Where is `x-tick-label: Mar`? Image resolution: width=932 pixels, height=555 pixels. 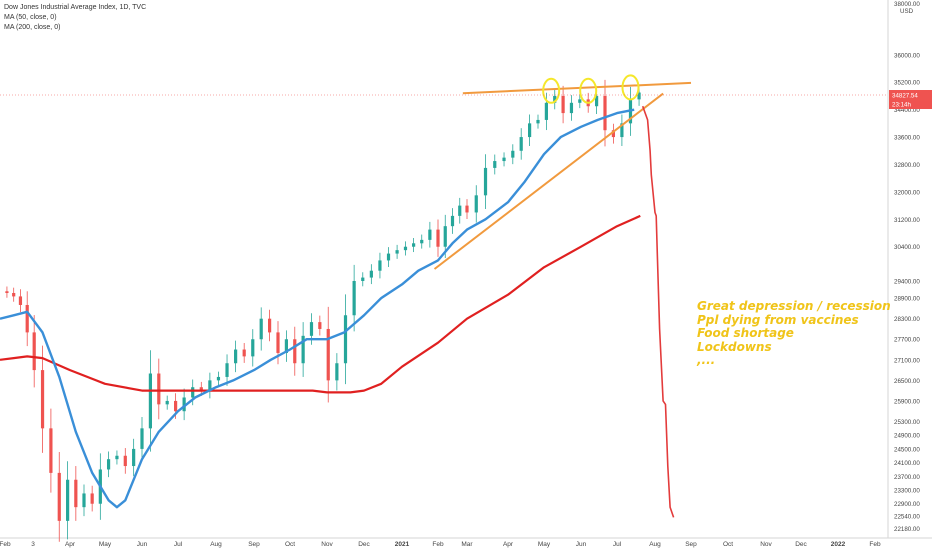 x-tick-label: Mar is located at coordinates (467, 544).